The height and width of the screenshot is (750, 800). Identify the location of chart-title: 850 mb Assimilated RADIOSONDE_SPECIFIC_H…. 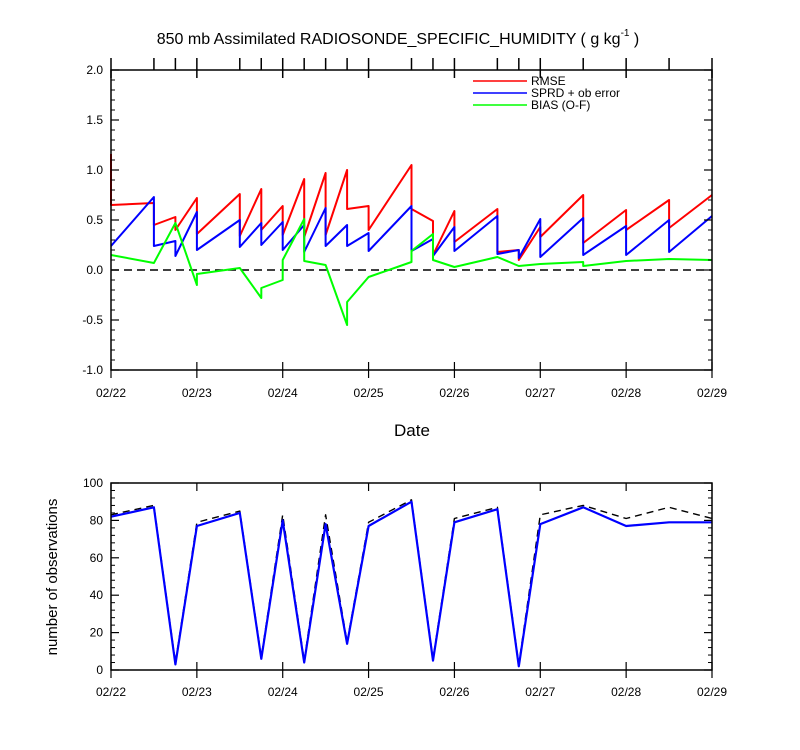
(398, 38).